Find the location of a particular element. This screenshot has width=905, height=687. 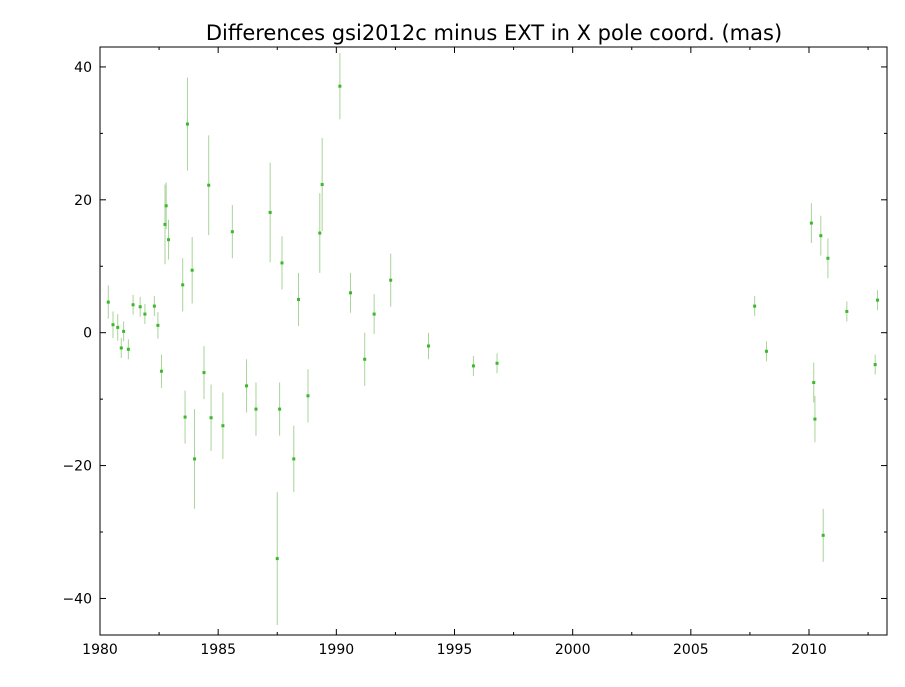

y-tick-label: 0 is located at coordinates (87, 334).